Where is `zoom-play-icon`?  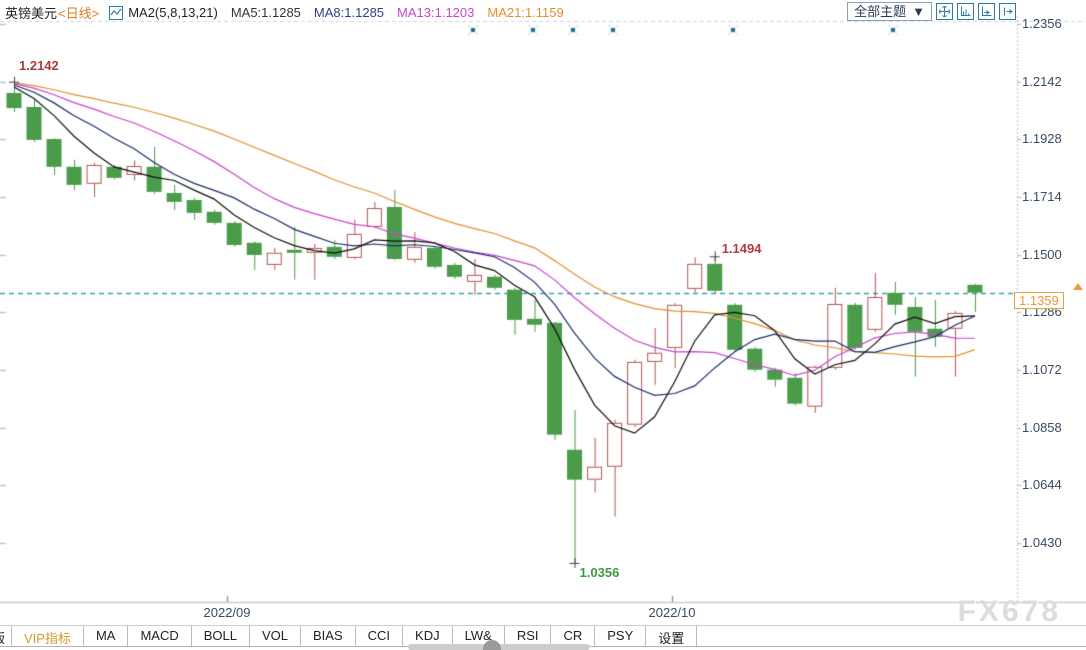
zoom-play-icon is located at coordinates (986, 11).